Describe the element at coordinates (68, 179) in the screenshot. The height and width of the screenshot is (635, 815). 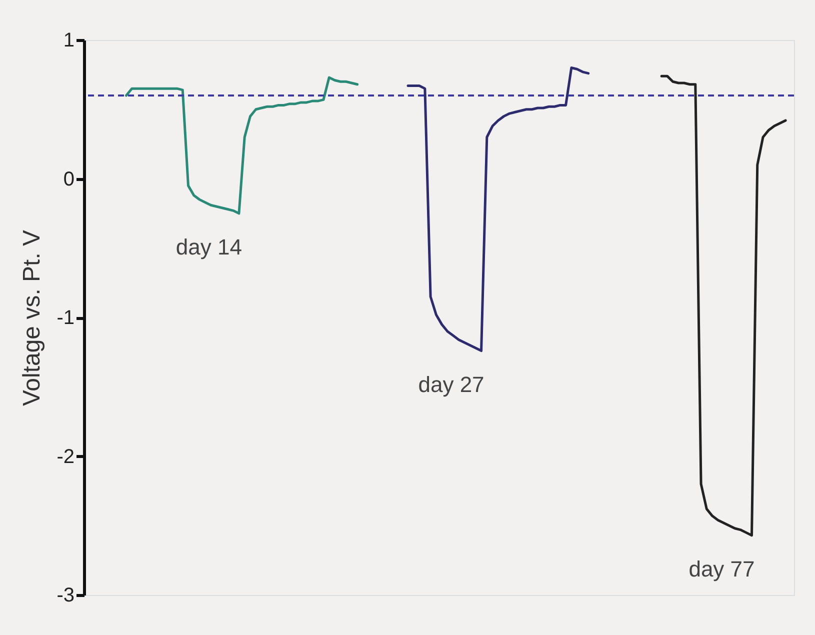
I see `y-tick-label: 0` at that location.